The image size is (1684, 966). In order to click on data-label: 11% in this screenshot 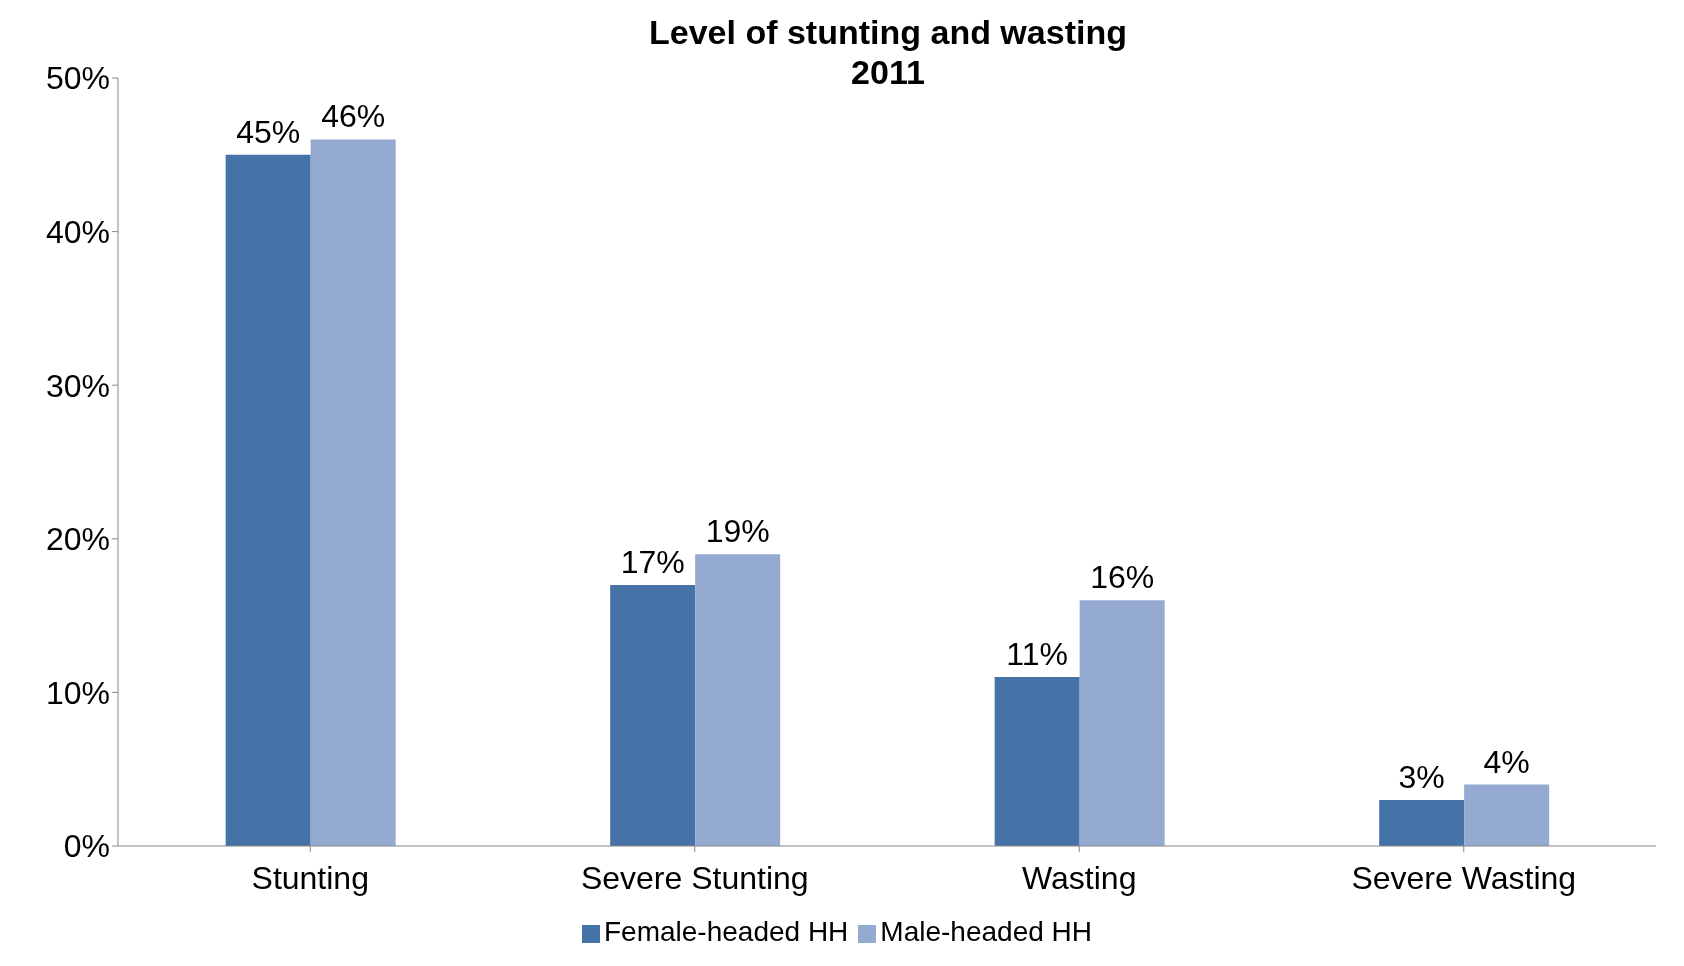, I will do `click(1037, 654)`.